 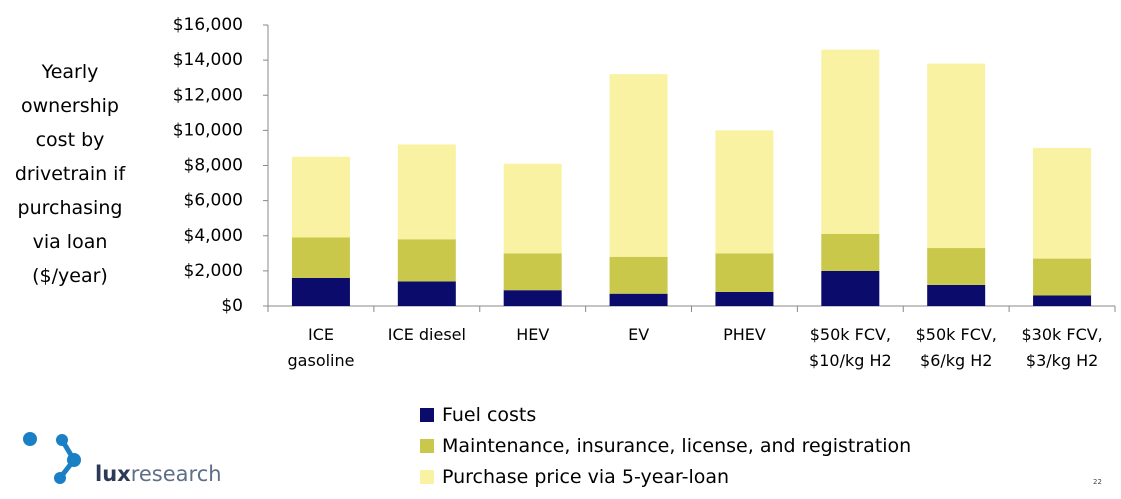 What do you see at coordinates (533, 334) in the screenshot?
I see `x-tick-label: HEV` at bounding box center [533, 334].